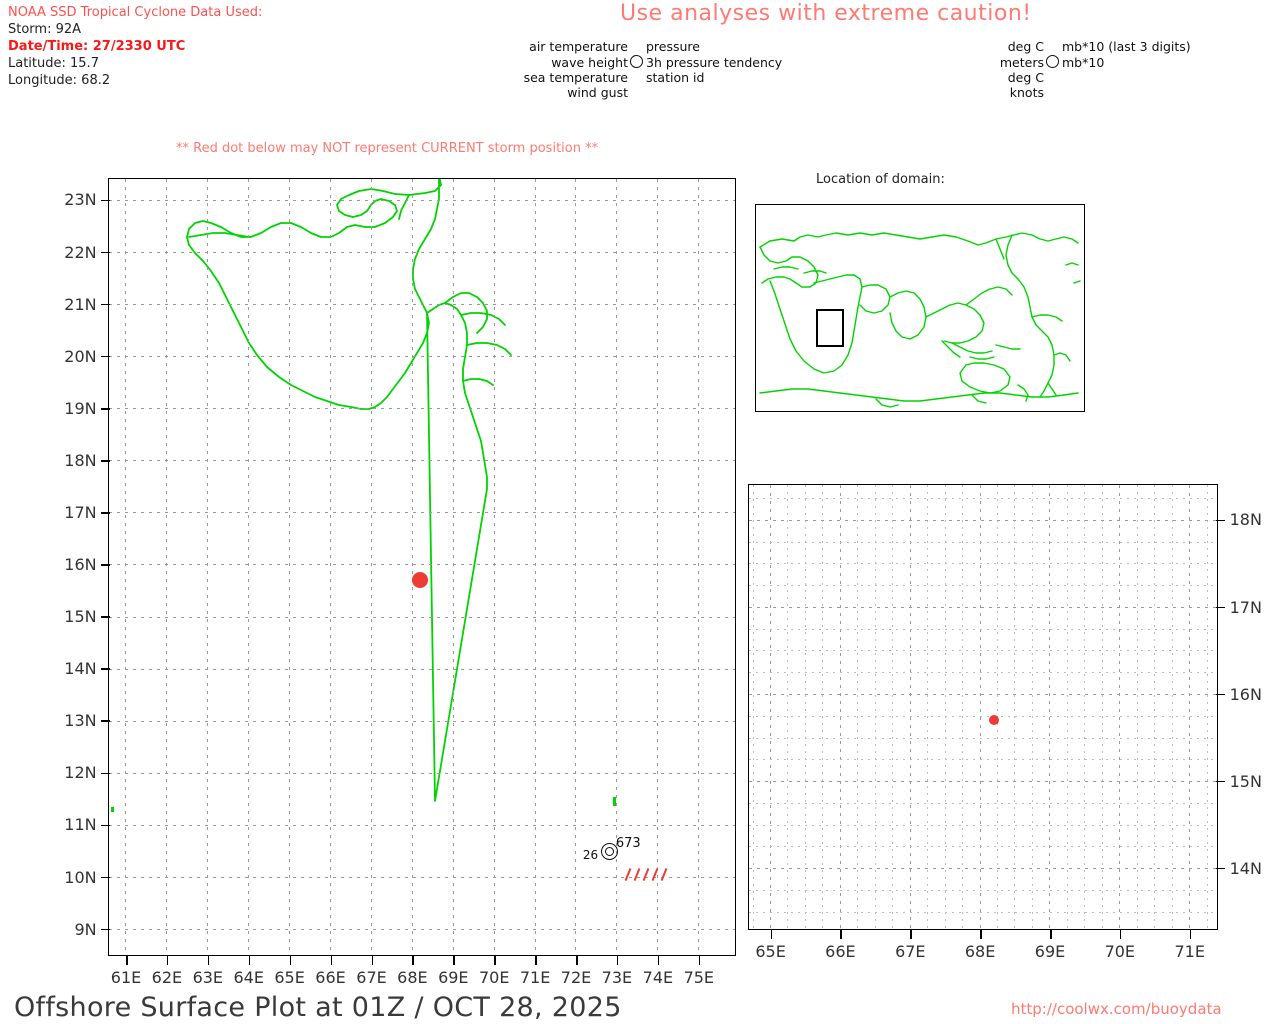 The width and height of the screenshot is (1280, 1024). What do you see at coordinates (1089, 78) in the screenshot?
I see `units-row: deg C` at bounding box center [1089, 78].